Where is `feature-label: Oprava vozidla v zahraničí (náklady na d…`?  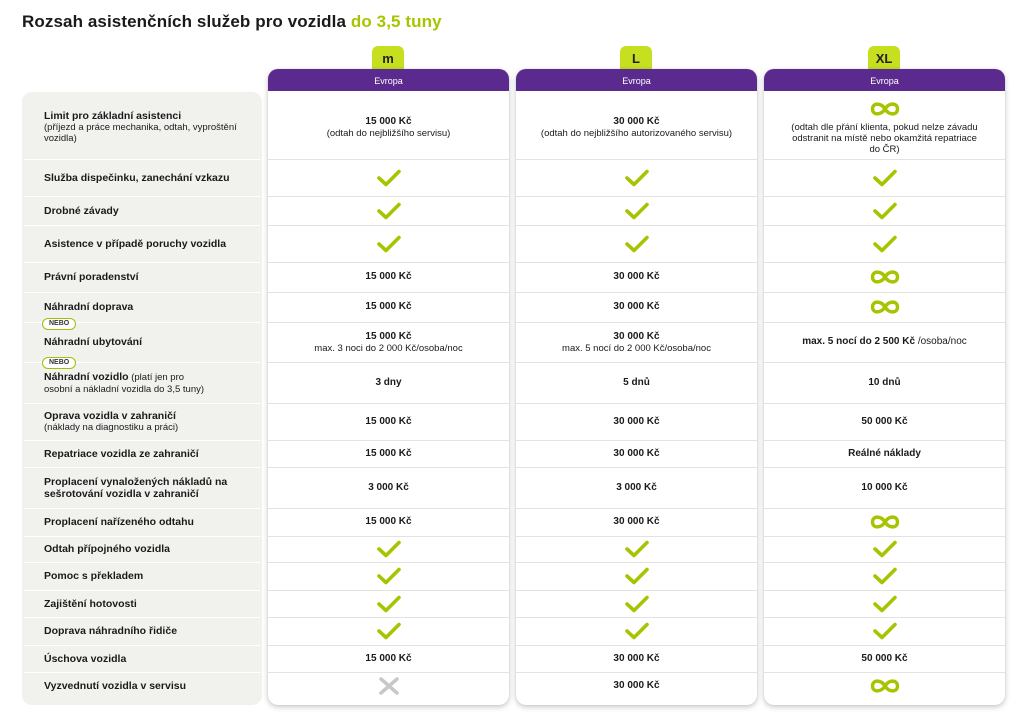 feature-label: Oprava vozidla v zahraničí (náklady na d… is located at coordinates (146, 421).